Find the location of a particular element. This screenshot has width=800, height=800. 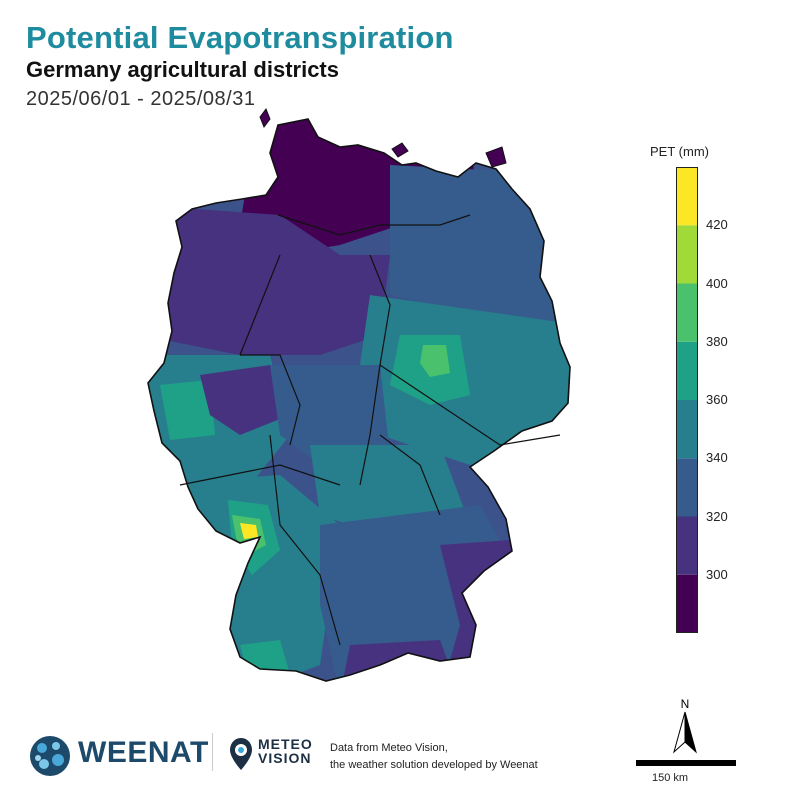

legend-tick-label: 400 is located at coordinates (717, 283).